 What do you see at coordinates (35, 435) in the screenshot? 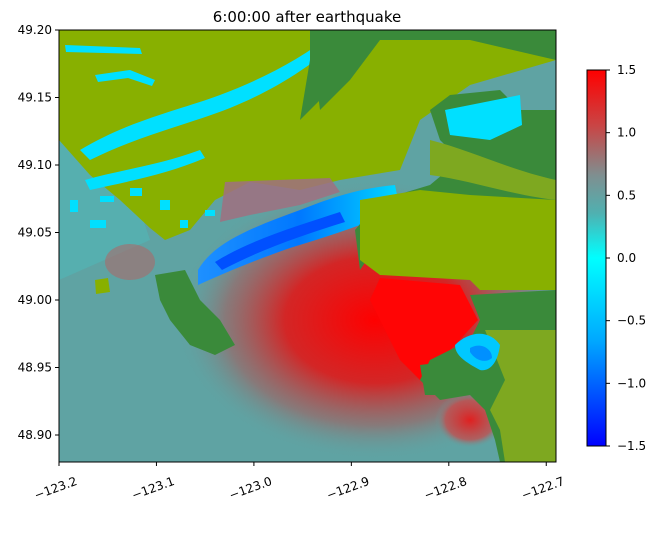
I see `y-tick-label: 48.90` at bounding box center [35, 435].